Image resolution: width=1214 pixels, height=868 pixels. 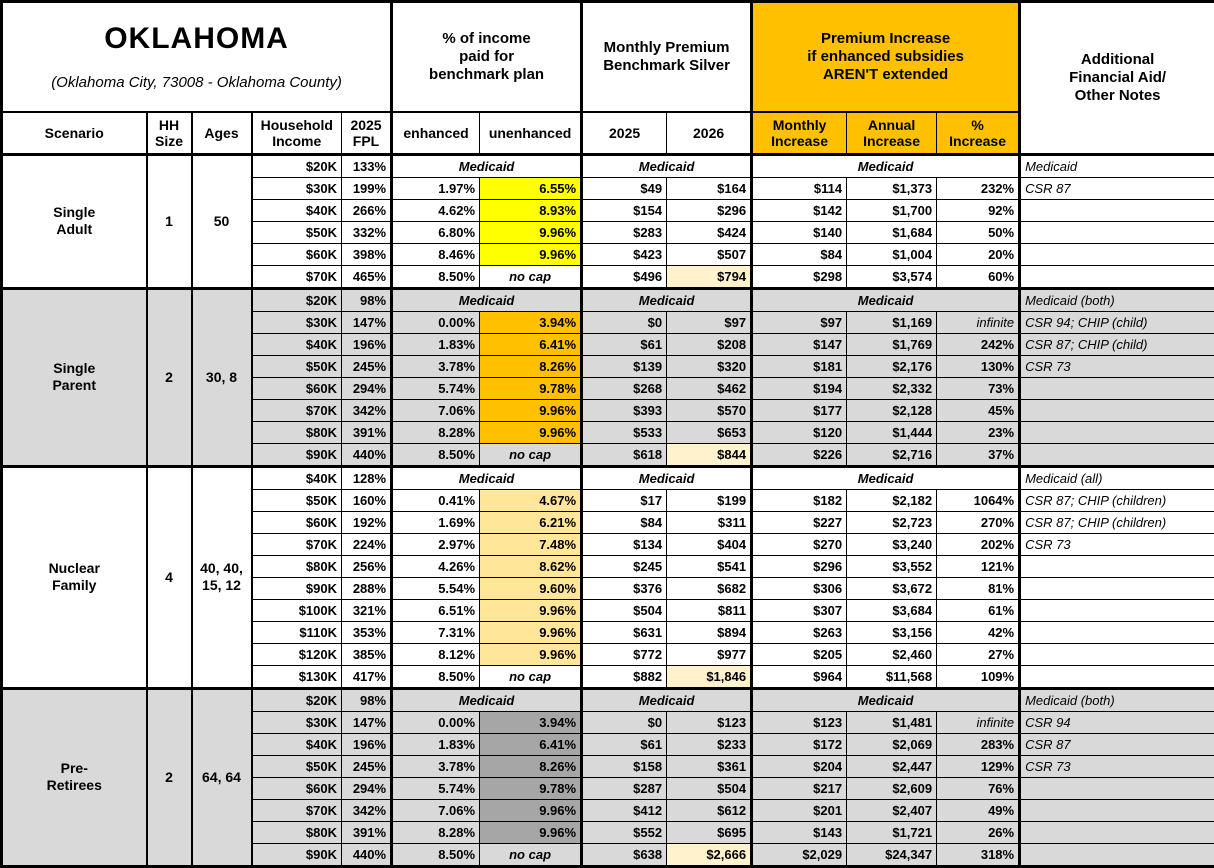 What do you see at coordinates (531, 722) in the screenshot?
I see `unenhanced-pct-cell: 3.94%` at bounding box center [531, 722].